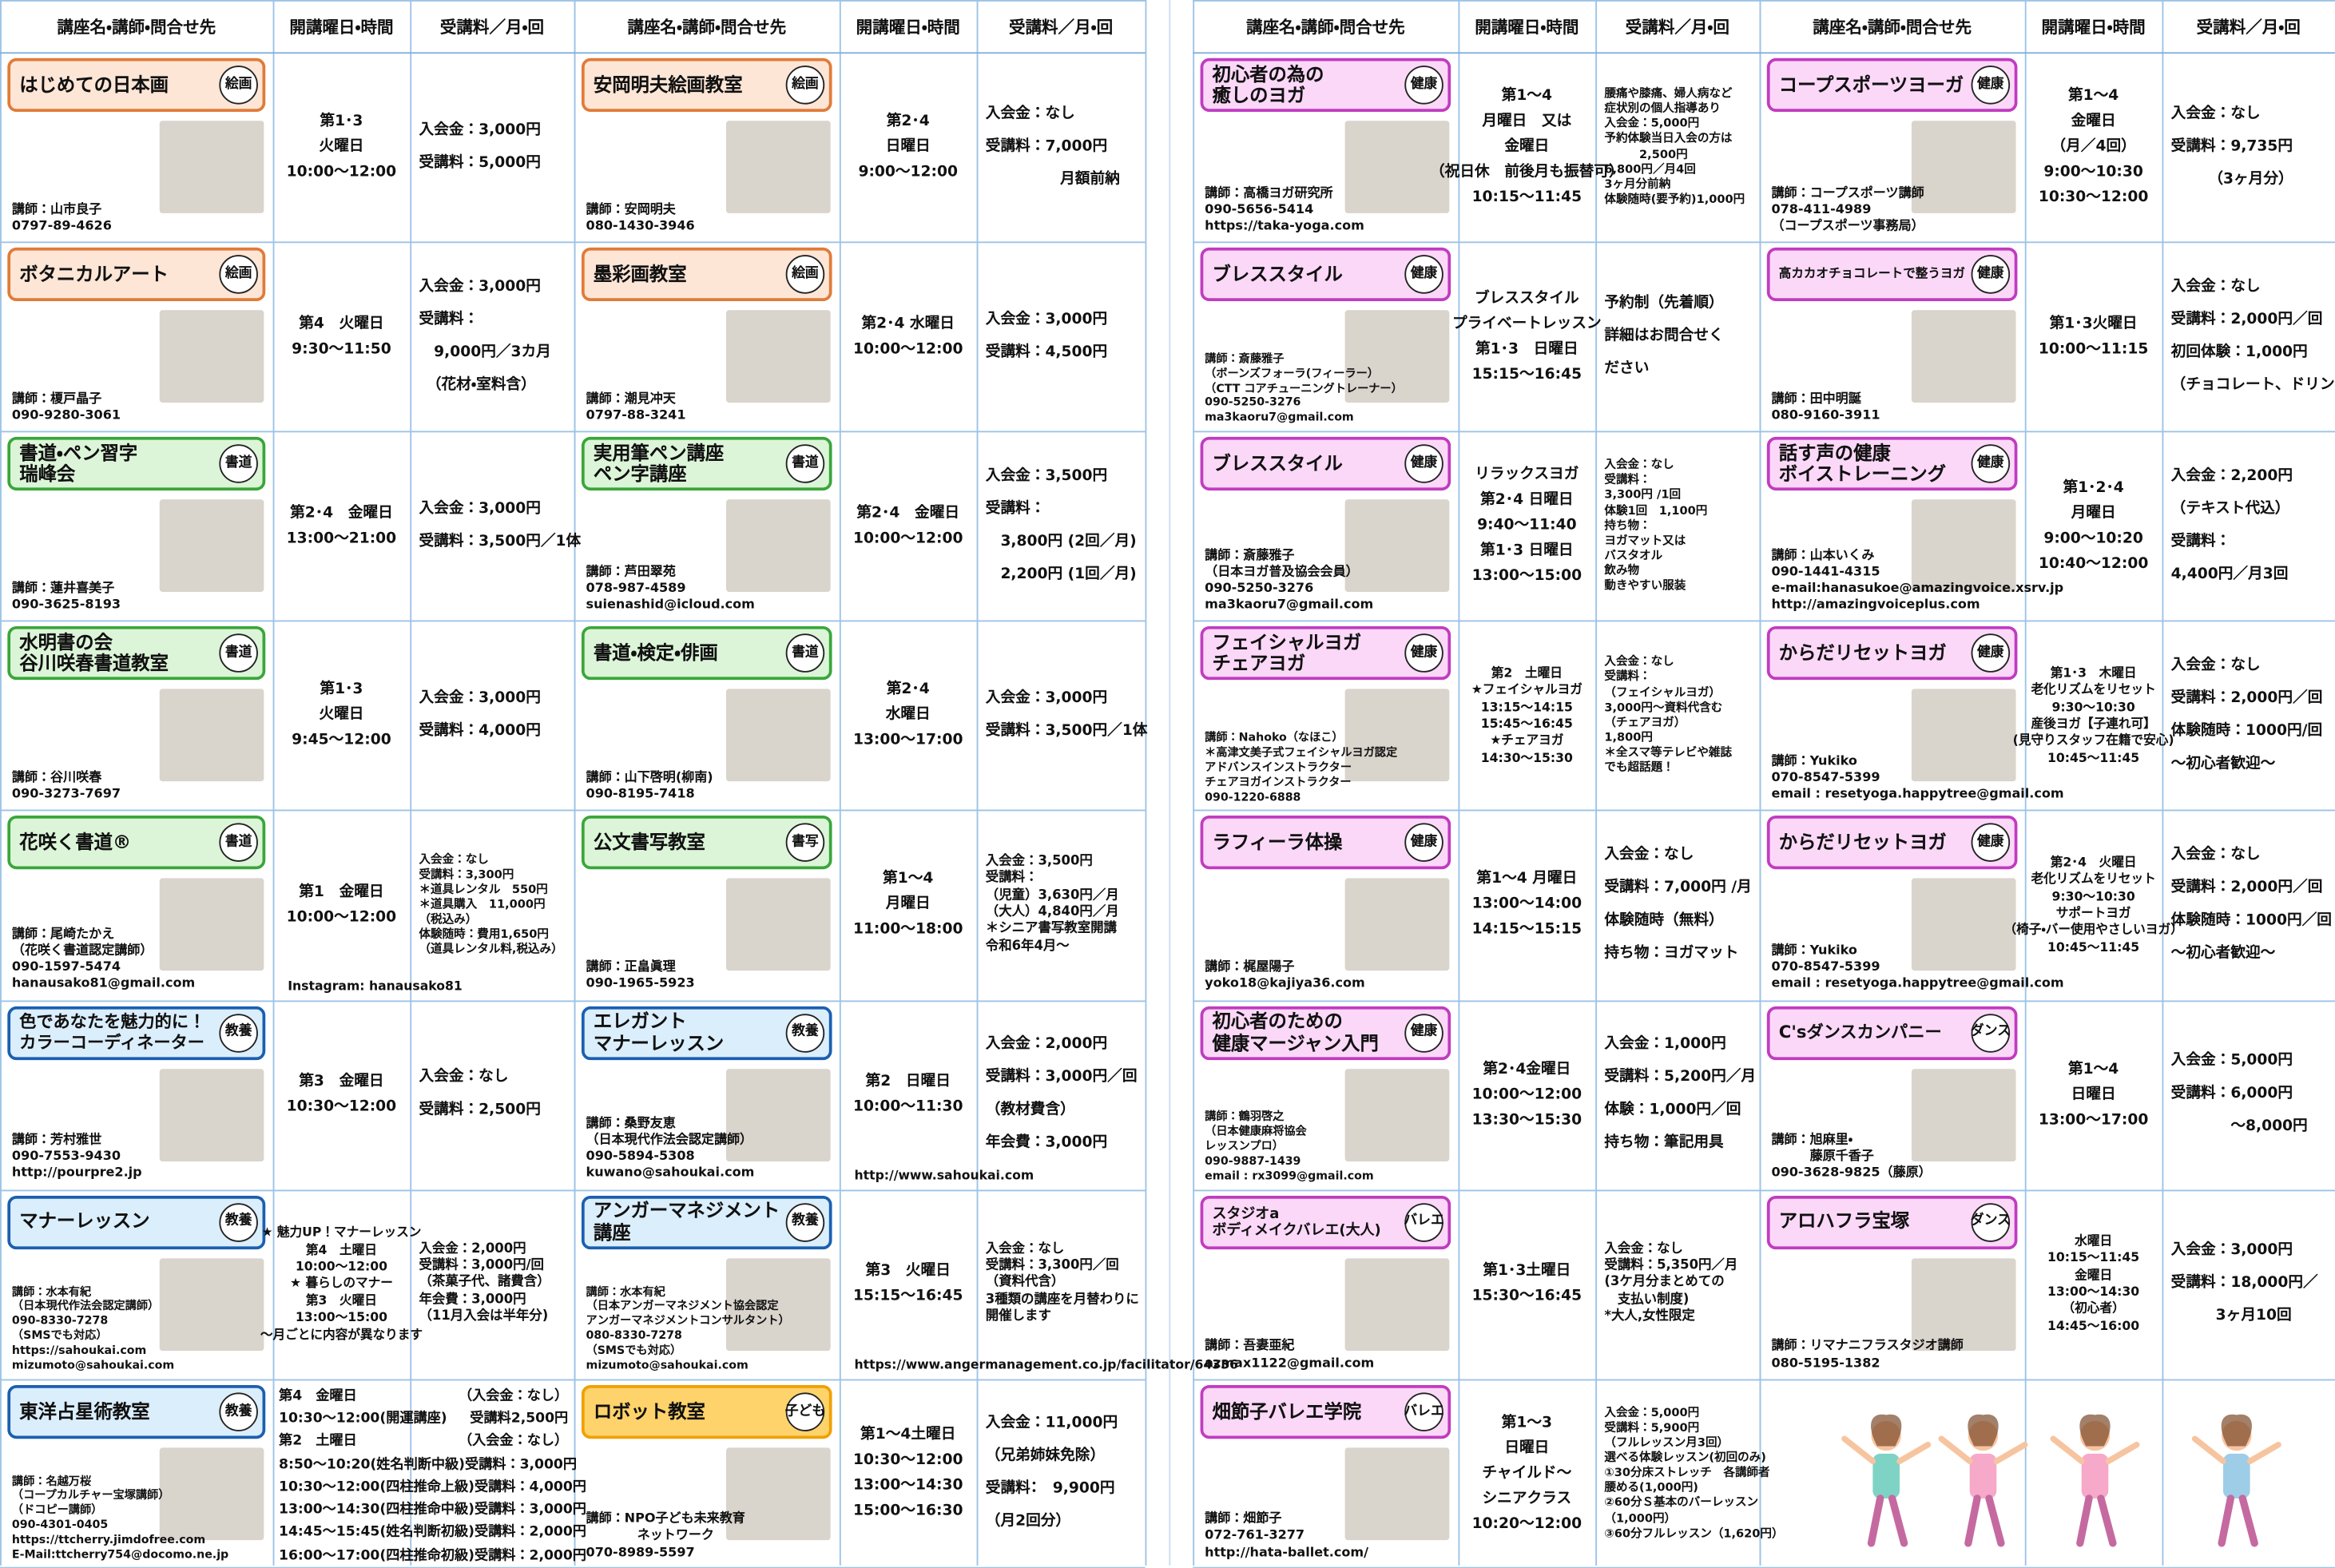 The height and width of the screenshot is (1568, 2335). Describe the element at coordinates (1423, 843) in the screenshot. I see `category-tag: 健康` at that location.